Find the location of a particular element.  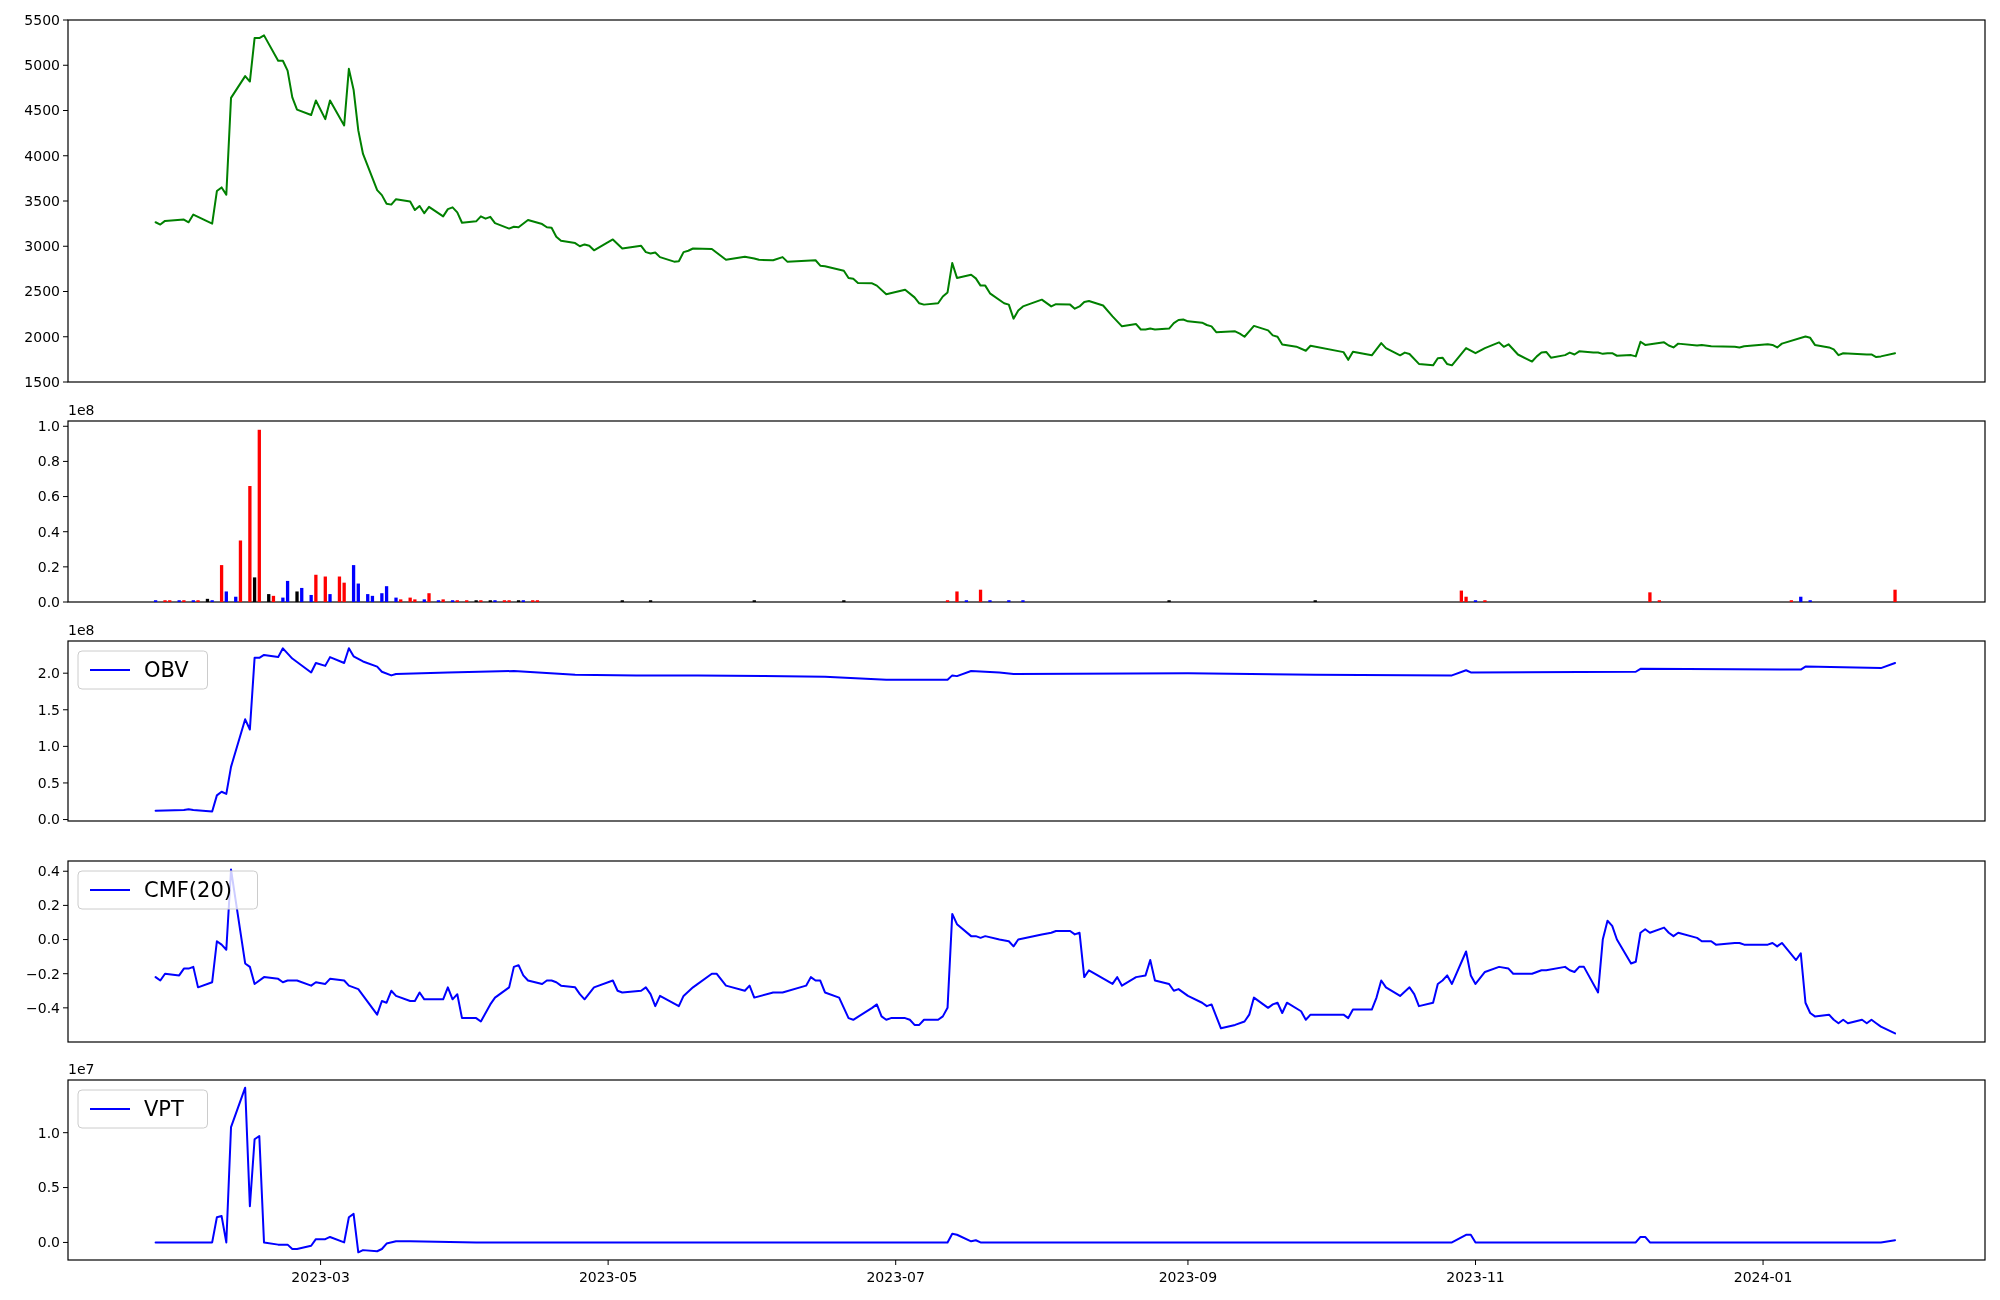

y-tick-label: 5000 is located at coordinates (42, 65).